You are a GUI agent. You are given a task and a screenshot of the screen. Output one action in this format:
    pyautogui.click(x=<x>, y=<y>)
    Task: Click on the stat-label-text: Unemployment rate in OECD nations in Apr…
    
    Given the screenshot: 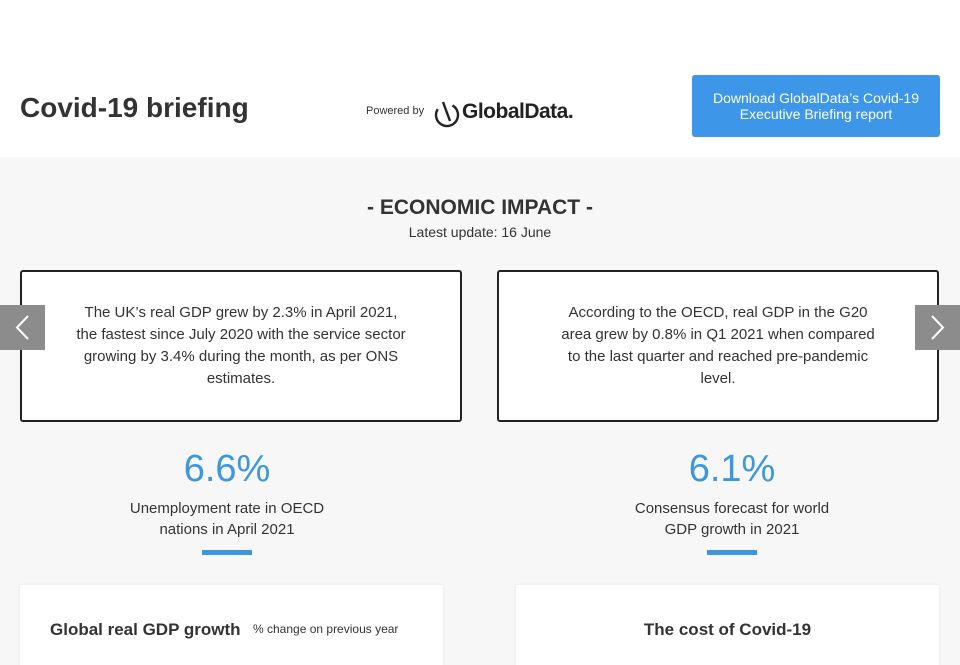 What is the action you would take?
    pyautogui.click(x=227, y=519)
    